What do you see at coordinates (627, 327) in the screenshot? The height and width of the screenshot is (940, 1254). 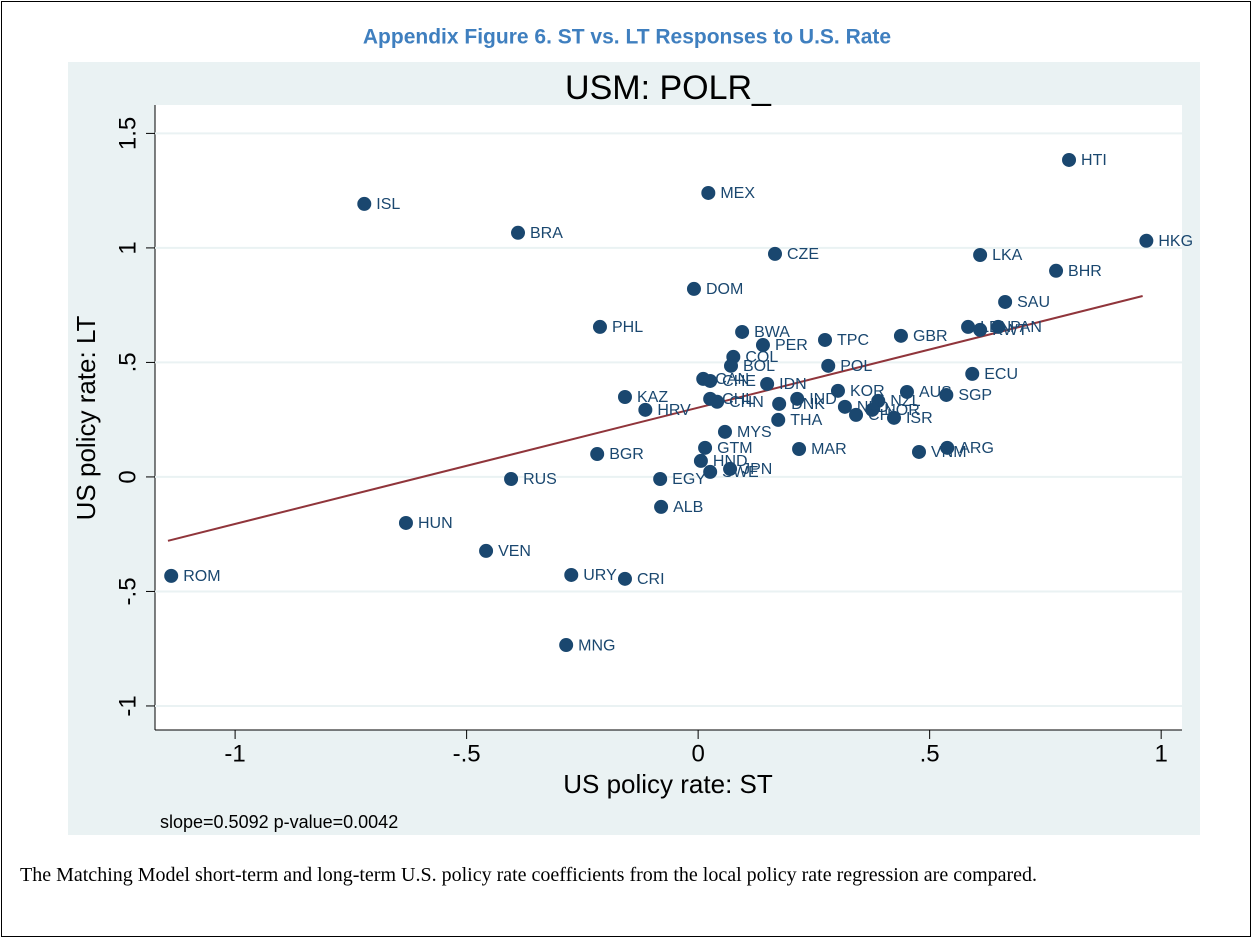 I see `point-label: PHL` at bounding box center [627, 327].